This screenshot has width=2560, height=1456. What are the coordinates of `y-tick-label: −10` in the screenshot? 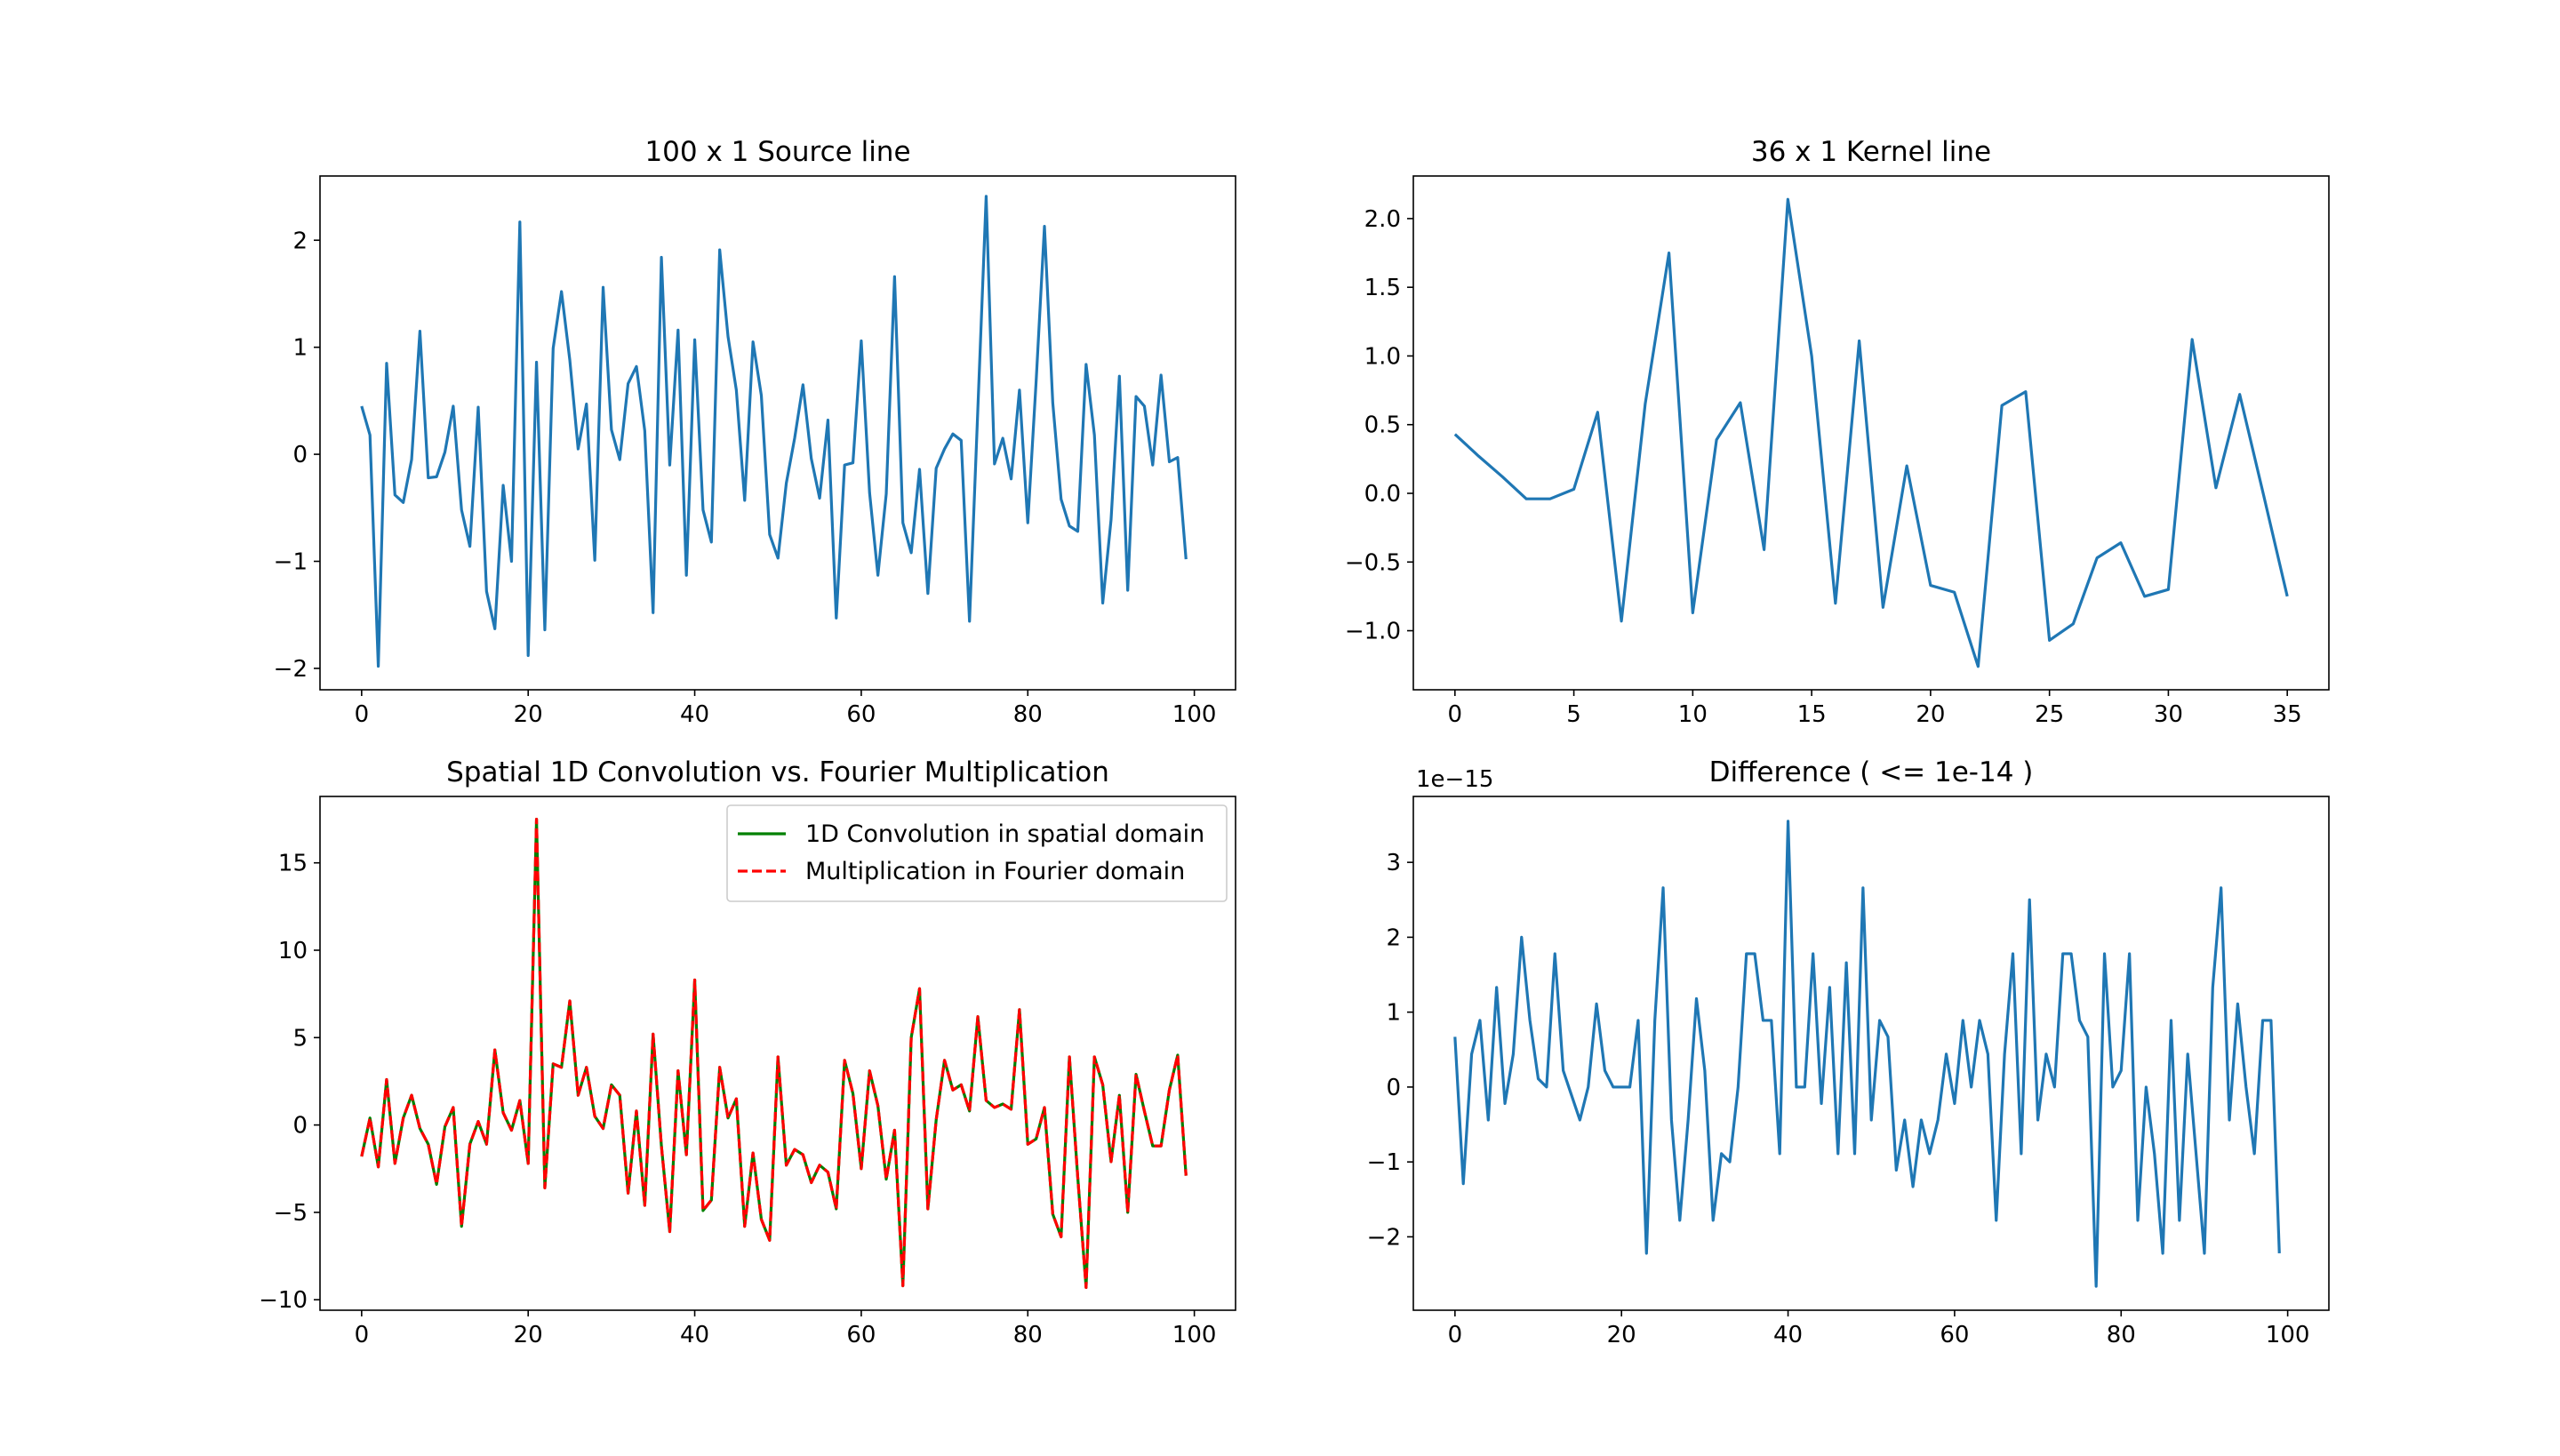 It's located at (283, 1300).